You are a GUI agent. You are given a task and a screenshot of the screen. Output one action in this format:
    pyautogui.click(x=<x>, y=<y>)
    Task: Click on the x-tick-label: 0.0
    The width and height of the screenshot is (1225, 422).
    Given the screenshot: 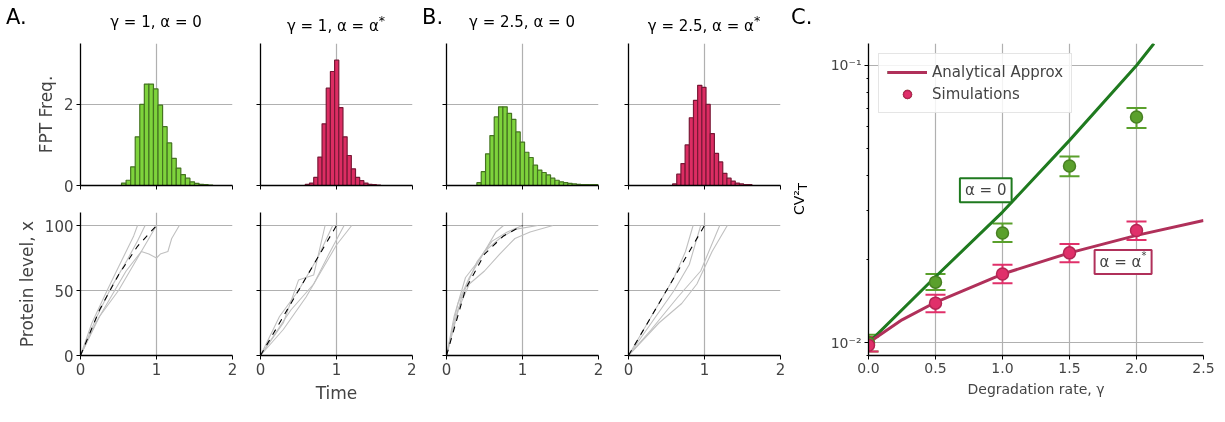 What is the action you would take?
    pyautogui.click(x=868, y=367)
    